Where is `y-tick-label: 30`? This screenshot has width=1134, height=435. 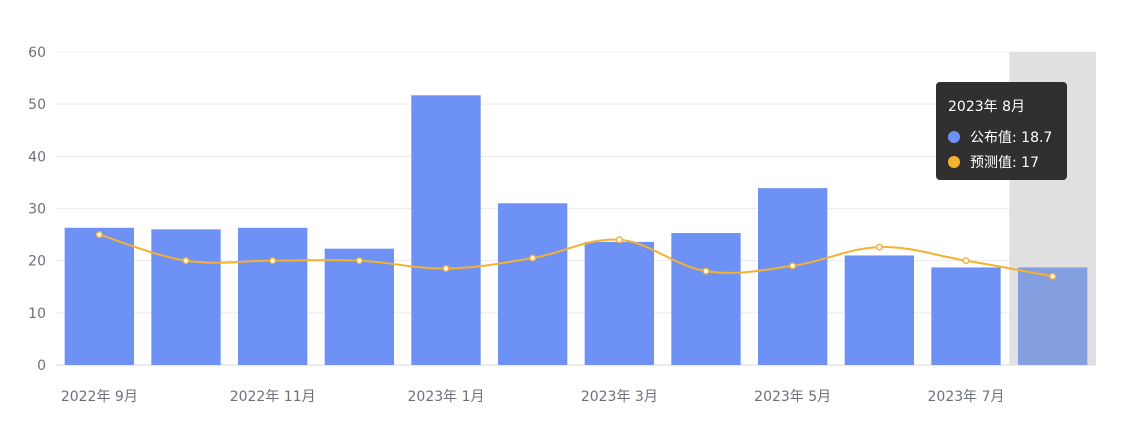
y-tick-label: 30 is located at coordinates (37, 210).